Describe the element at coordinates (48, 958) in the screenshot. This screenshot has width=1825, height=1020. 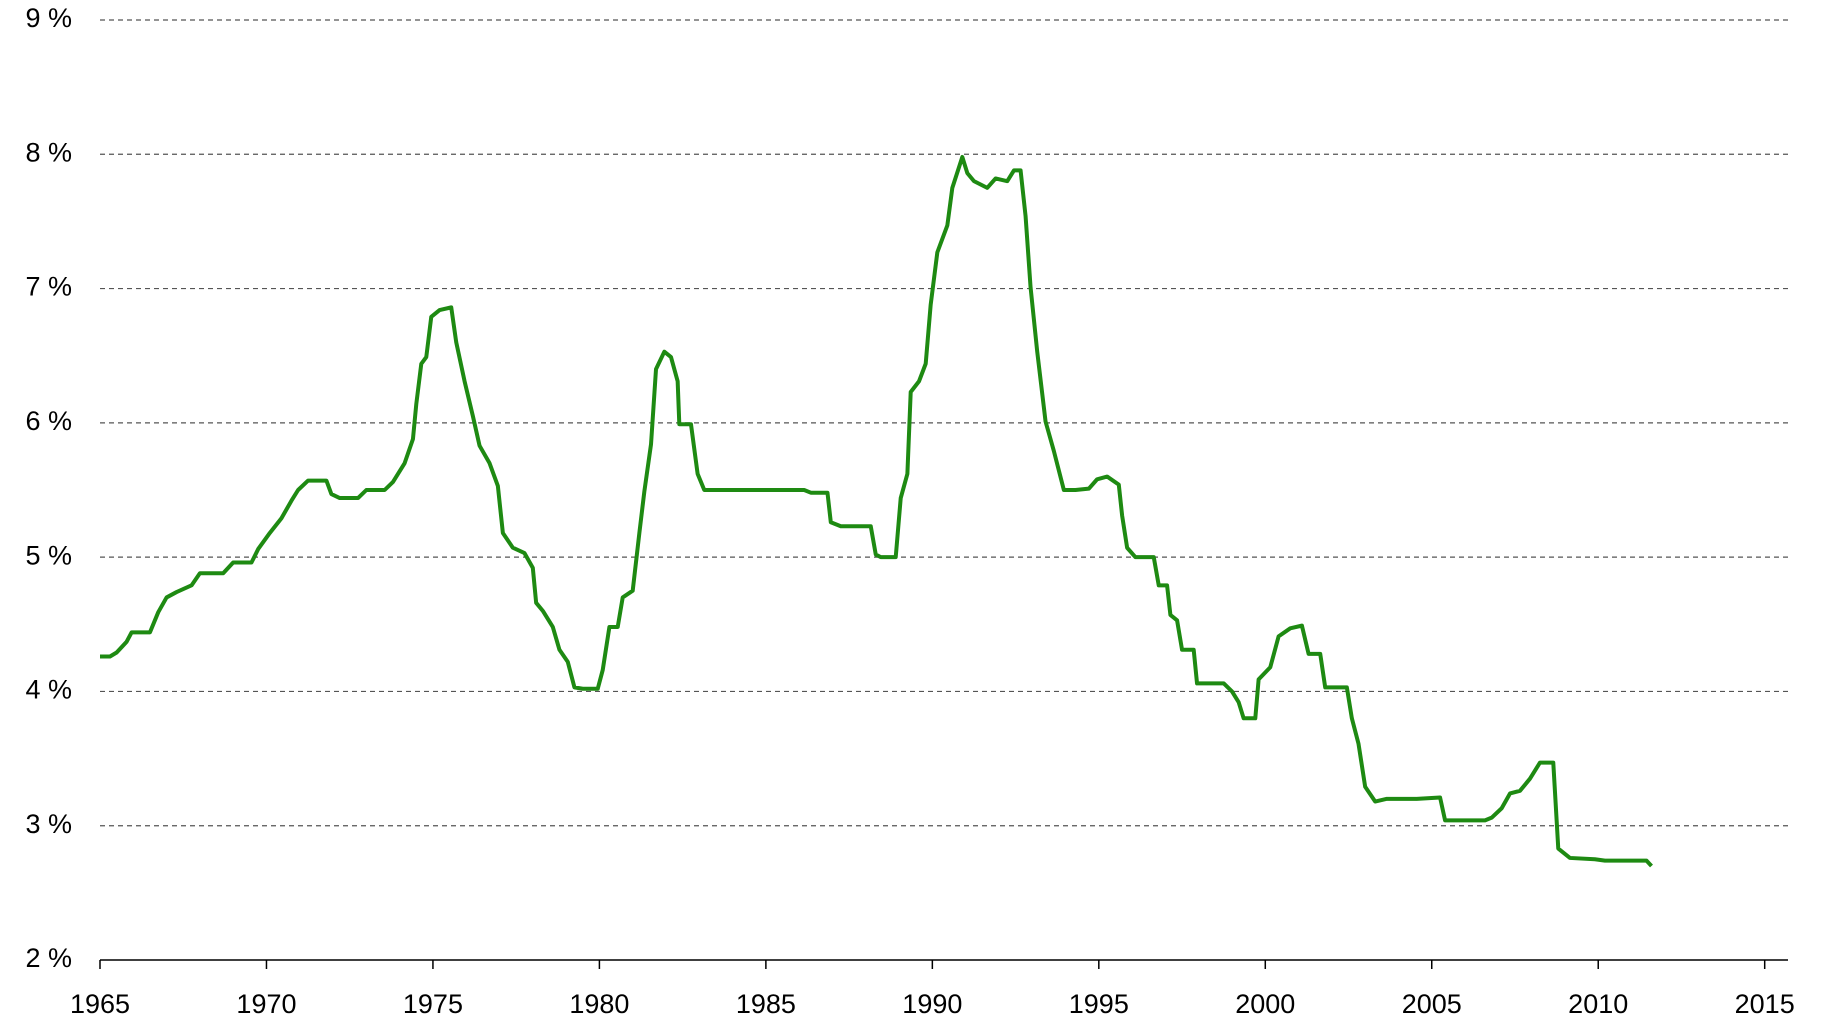
I see `y-tick-label: 2 %` at that location.